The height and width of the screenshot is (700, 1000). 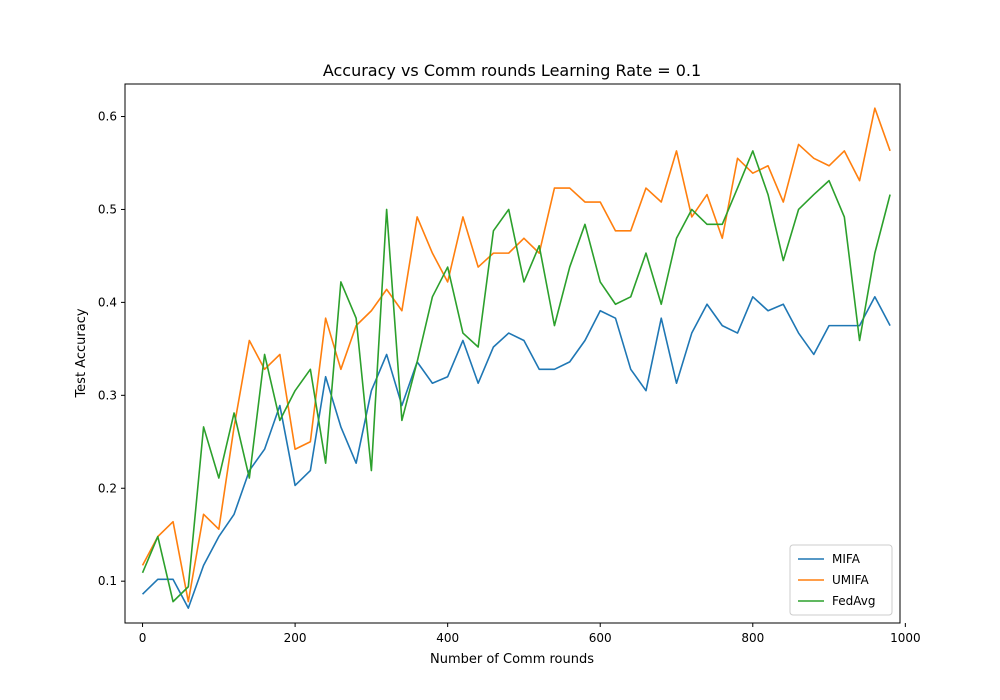 I want to click on x-tick-label: 1000, so click(x=905, y=638).